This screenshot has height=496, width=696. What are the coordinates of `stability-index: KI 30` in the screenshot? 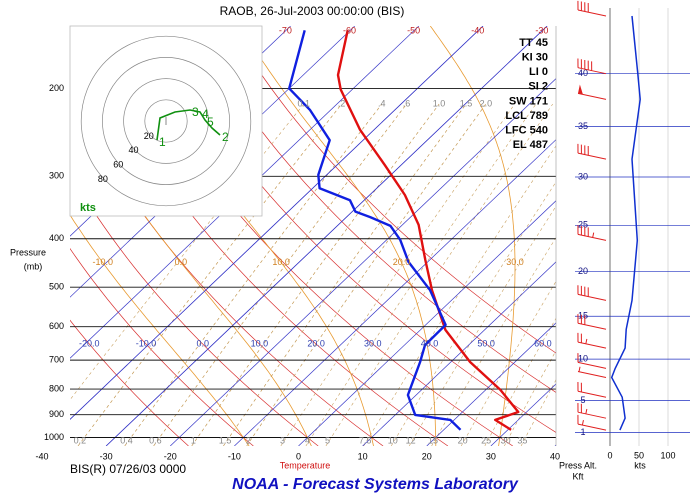 It's located at (535, 58).